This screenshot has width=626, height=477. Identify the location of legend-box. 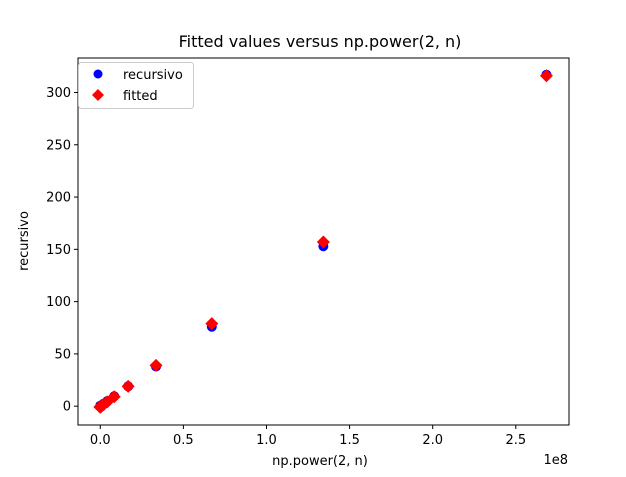
(136, 85).